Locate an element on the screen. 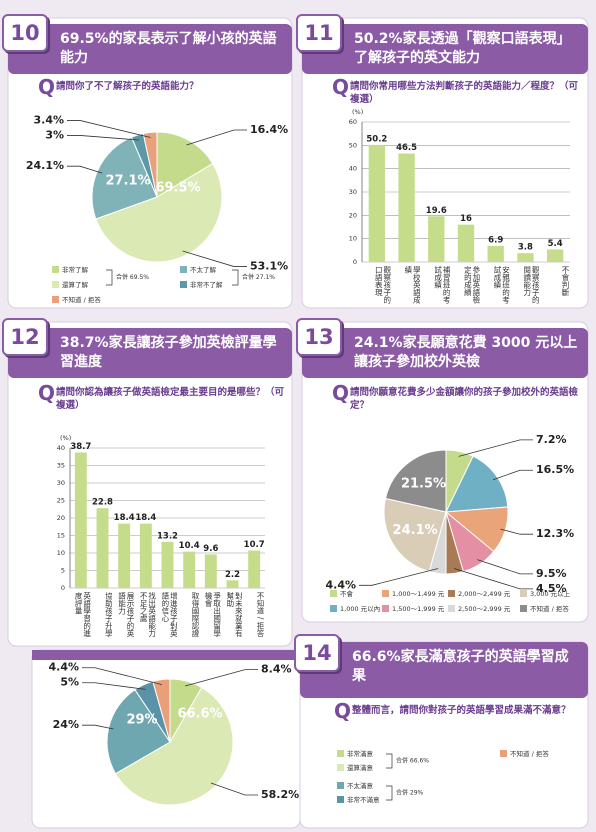 Image resolution: width=596 pixels, height=832 pixels. x-tick-label: 對未來就業有幫助 is located at coordinates (234, 614).